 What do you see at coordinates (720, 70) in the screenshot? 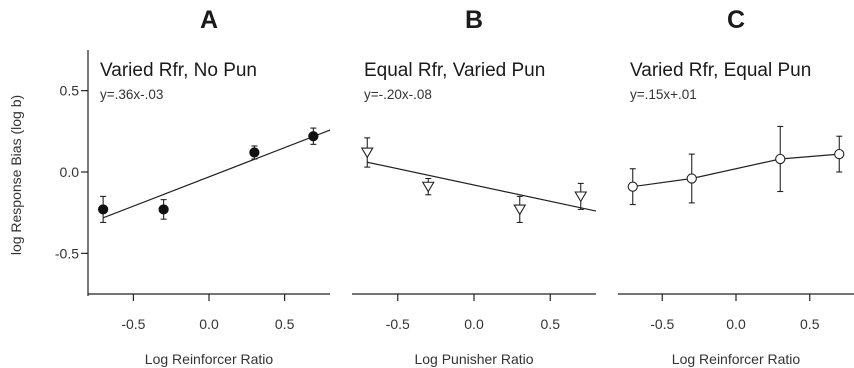
I see `panel-title: Varied Rfr, Equal Pun` at bounding box center [720, 70].